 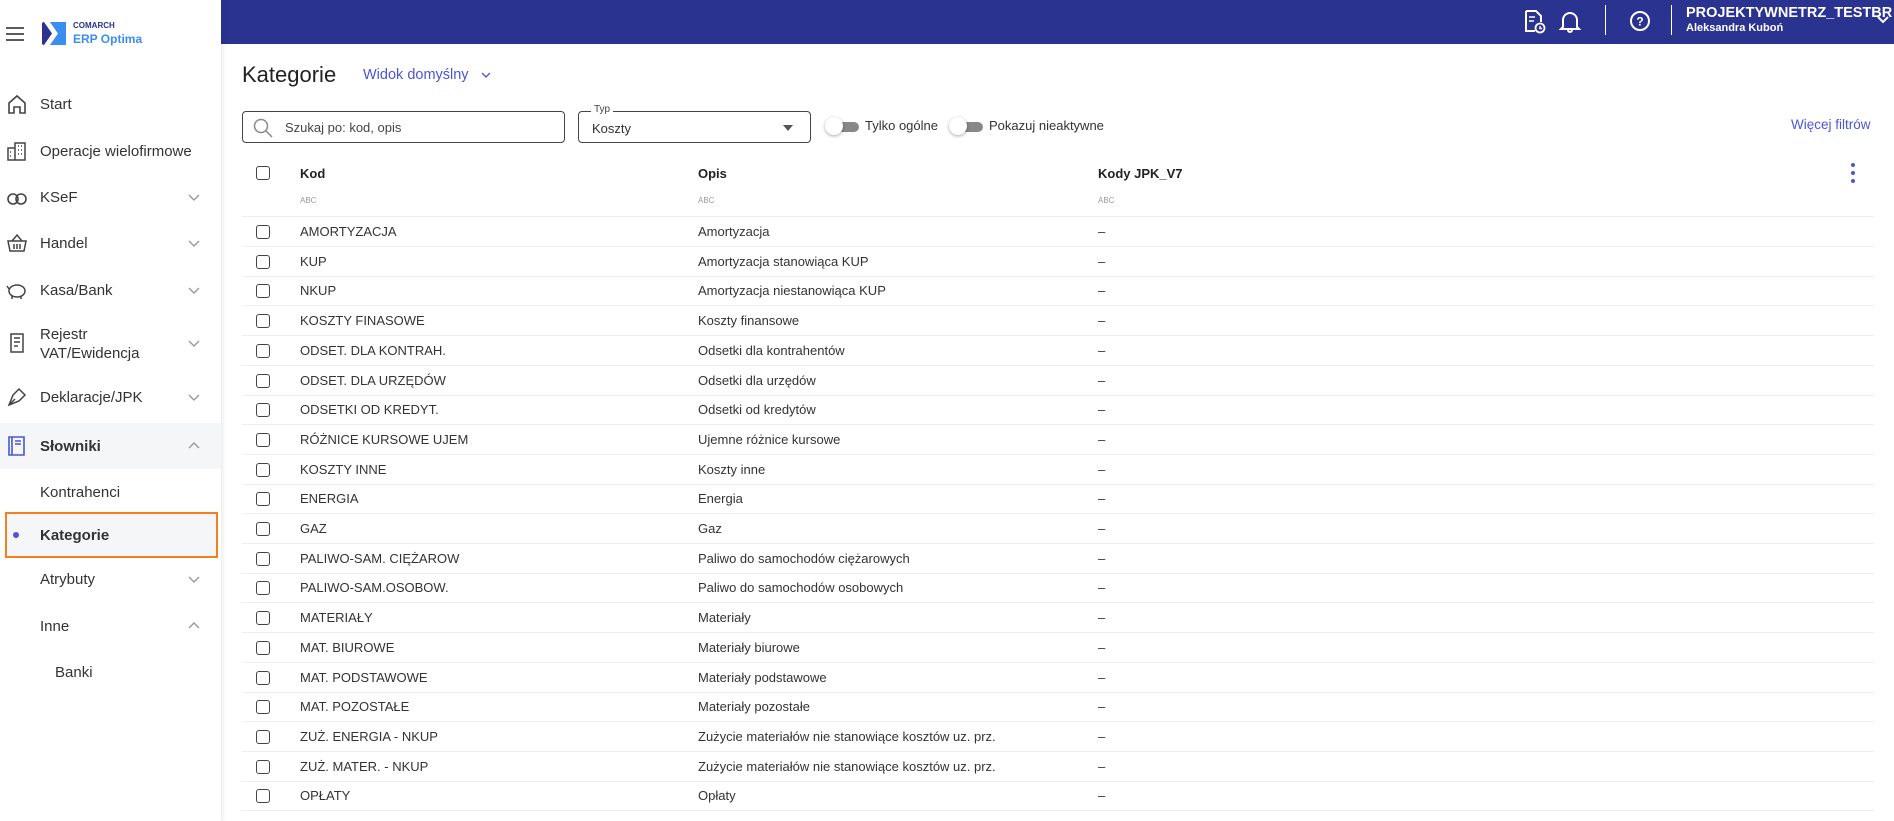 What do you see at coordinates (1640, 21) in the screenshot?
I see `help-icon: ?` at bounding box center [1640, 21].